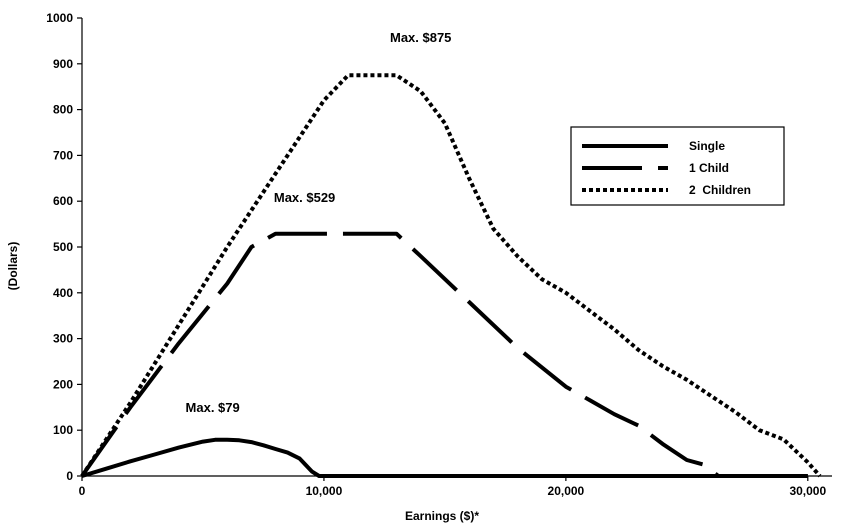 The width and height of the screenshot is (847, 524). I want to click on legend: Single 1 Child 2 Children, so click(677, 166).